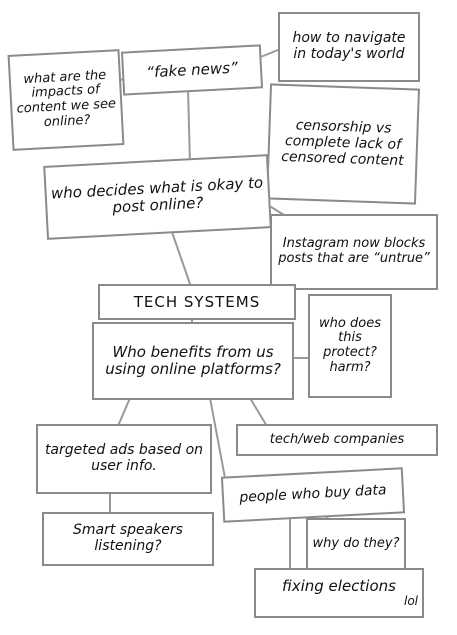 Image resolution: width=457 pixels, height=635 pixels. I want to click on link-whodecides-techsystems, so click(181, 258).